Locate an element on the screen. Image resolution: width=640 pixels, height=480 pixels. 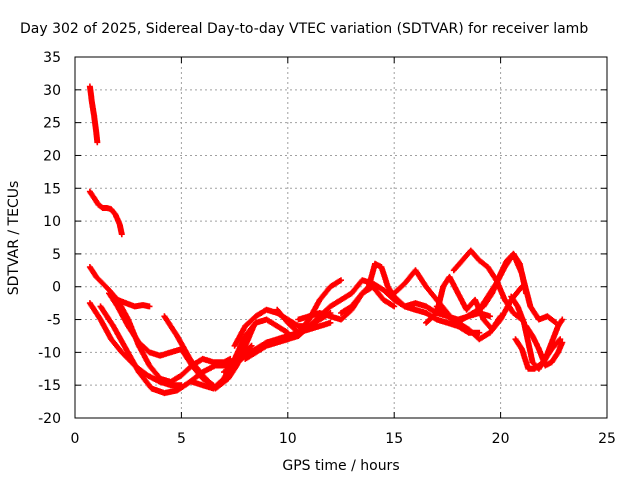
y-tick-label: 20 is located at coordinates (52, 156).